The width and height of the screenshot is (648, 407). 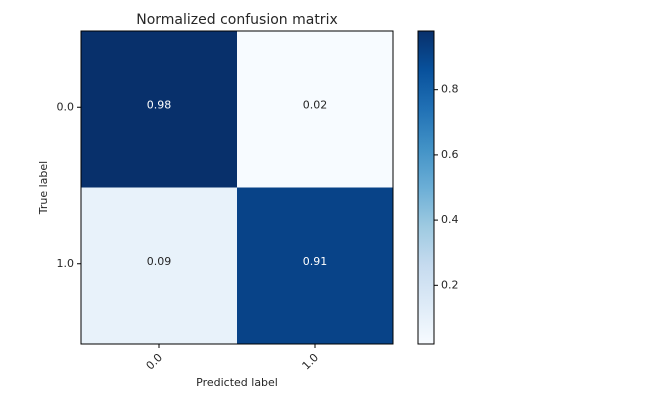 What do you see at coordinates (237, 382) in the screenshot?
I see `x-axis-label: Predicted label` at bounding box center [237, 382].